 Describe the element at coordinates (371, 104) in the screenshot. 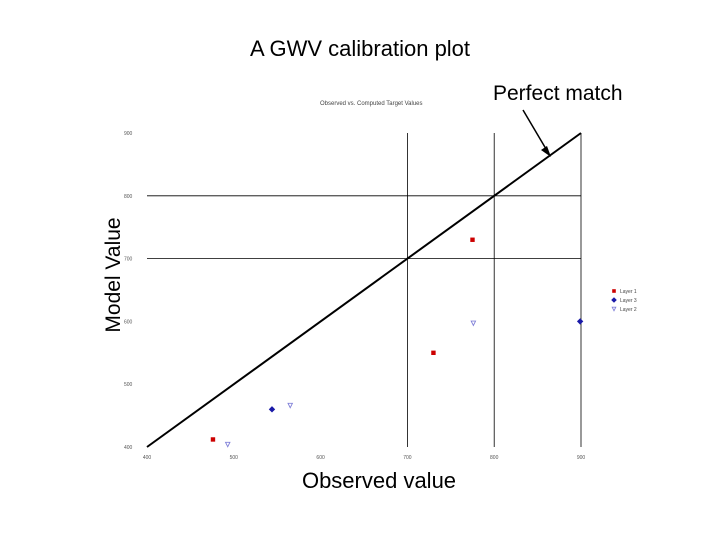

I see `chart-title: Observed vs. Computed Target Values` at that location.